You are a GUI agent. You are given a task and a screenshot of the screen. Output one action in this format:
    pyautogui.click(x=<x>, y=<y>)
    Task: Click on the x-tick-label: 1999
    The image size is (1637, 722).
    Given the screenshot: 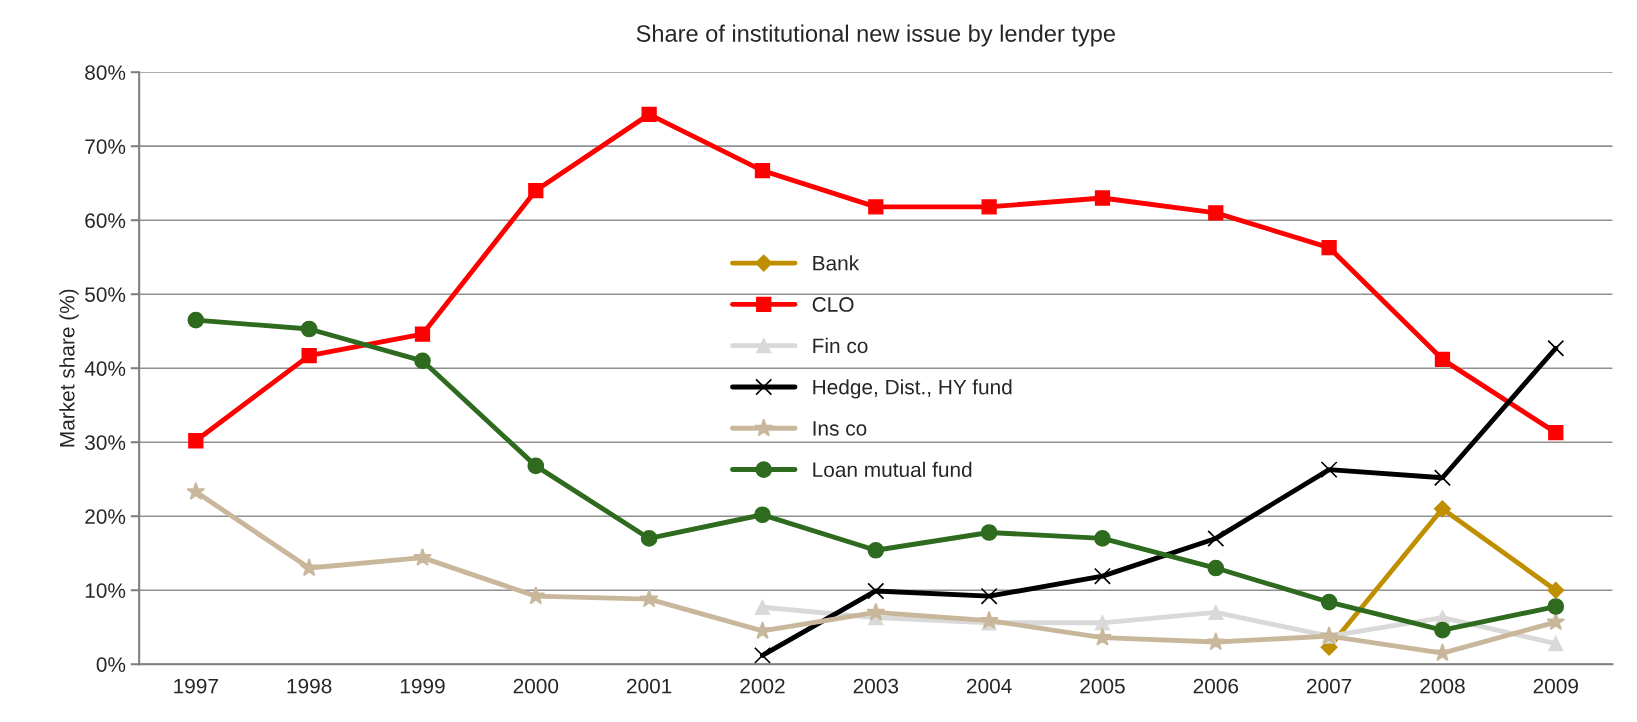 What is the action you would take?
    pyautogui.click(x=422, y=686)
    